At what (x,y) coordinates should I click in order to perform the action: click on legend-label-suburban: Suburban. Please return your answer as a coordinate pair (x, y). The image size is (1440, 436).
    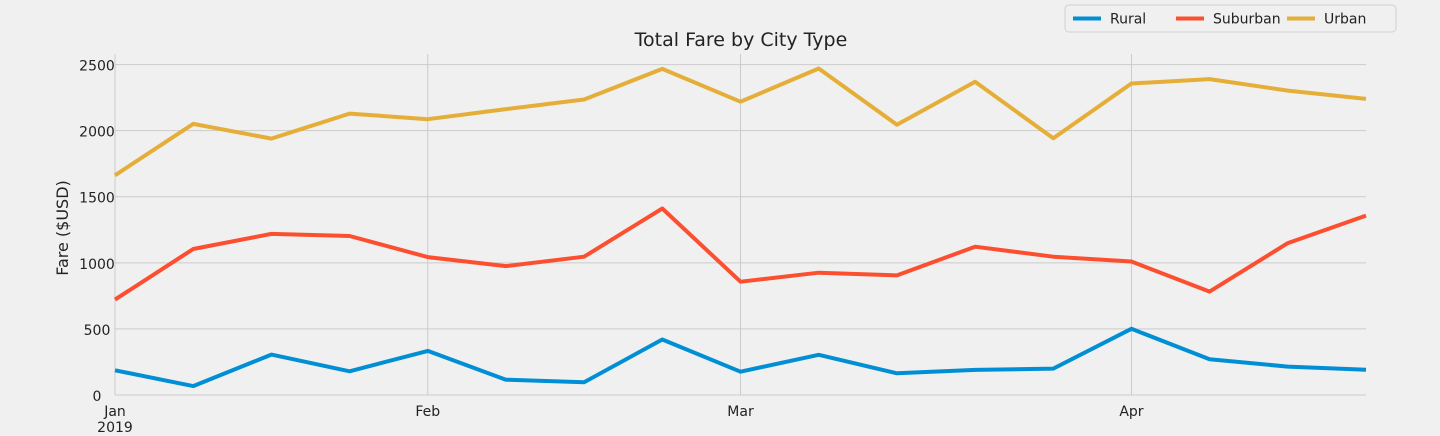
    Looking at the image, I should click on (1247, 20).